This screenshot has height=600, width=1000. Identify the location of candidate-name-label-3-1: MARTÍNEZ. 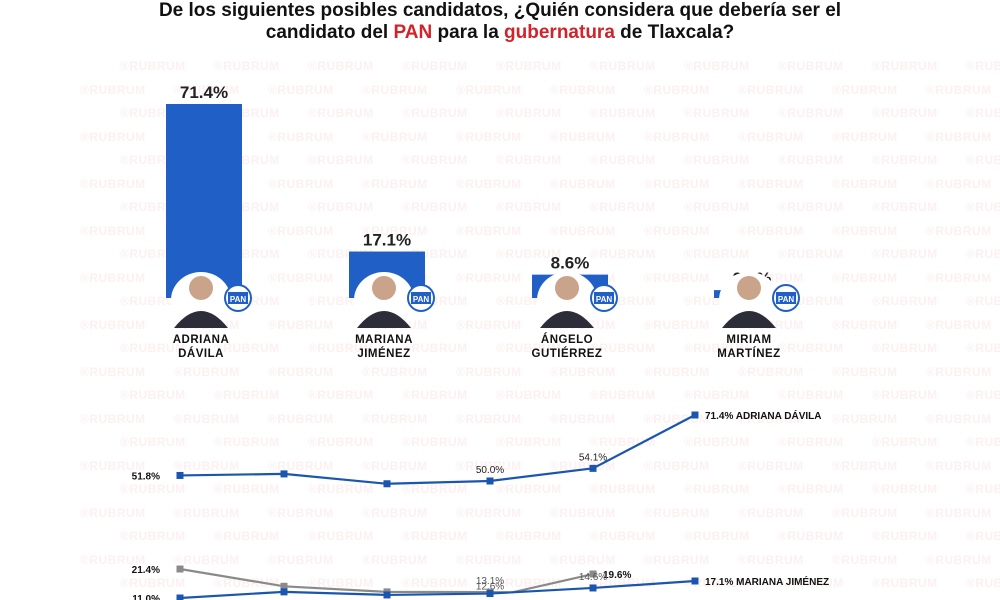
(748, 353).